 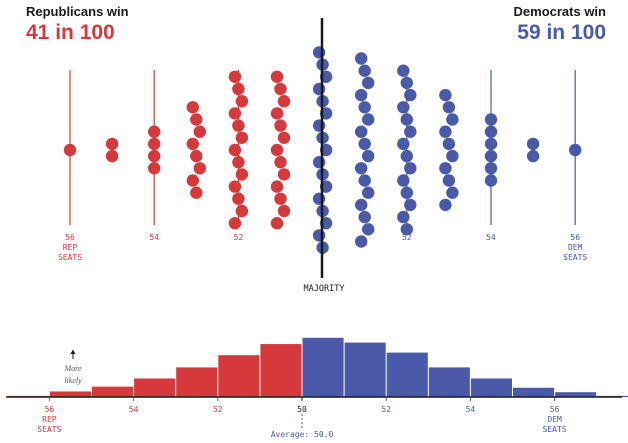 I want to click on dot-axis-tick-label: 56, so click(x=575, y=237).